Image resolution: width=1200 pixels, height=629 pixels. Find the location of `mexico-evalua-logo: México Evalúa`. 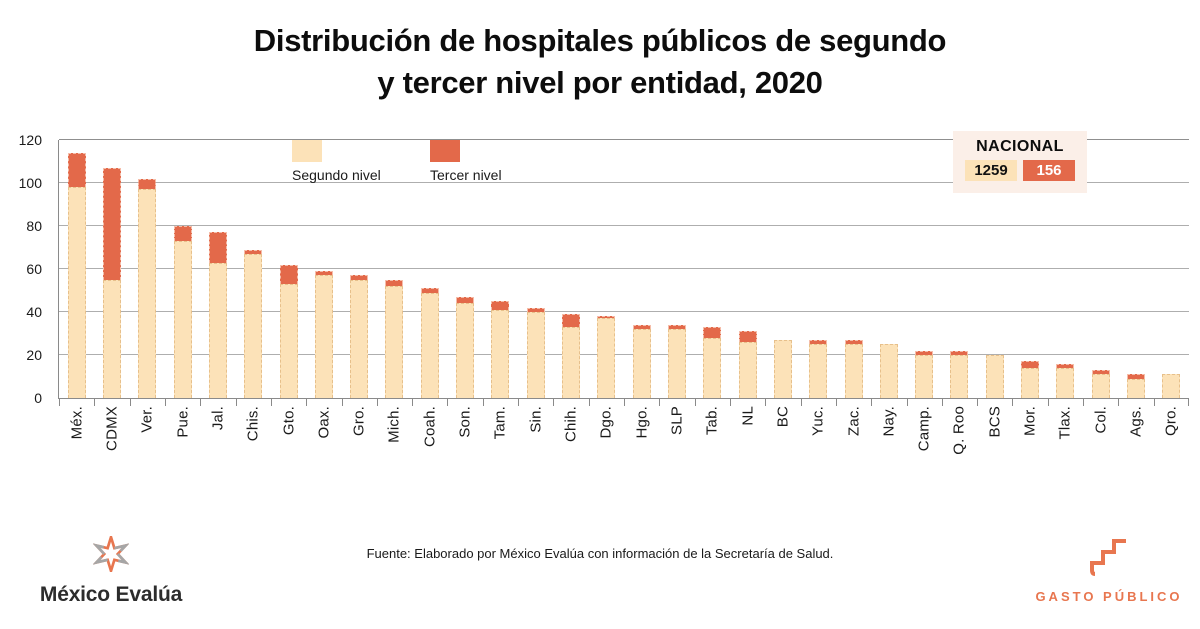

mexico-evalua-logo: México Evalúa is located at coordinates (111, 569).